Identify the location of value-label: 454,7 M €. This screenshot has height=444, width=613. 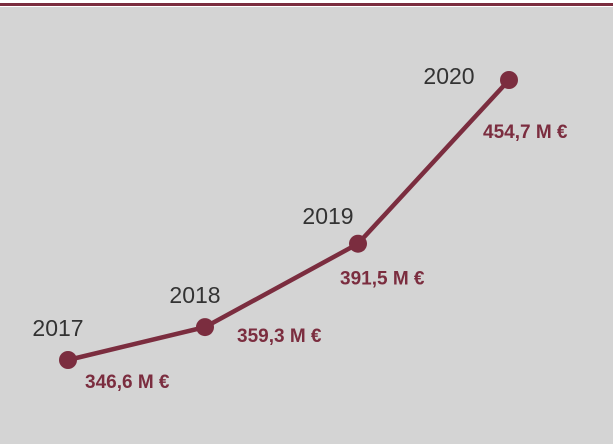
(525, 132).